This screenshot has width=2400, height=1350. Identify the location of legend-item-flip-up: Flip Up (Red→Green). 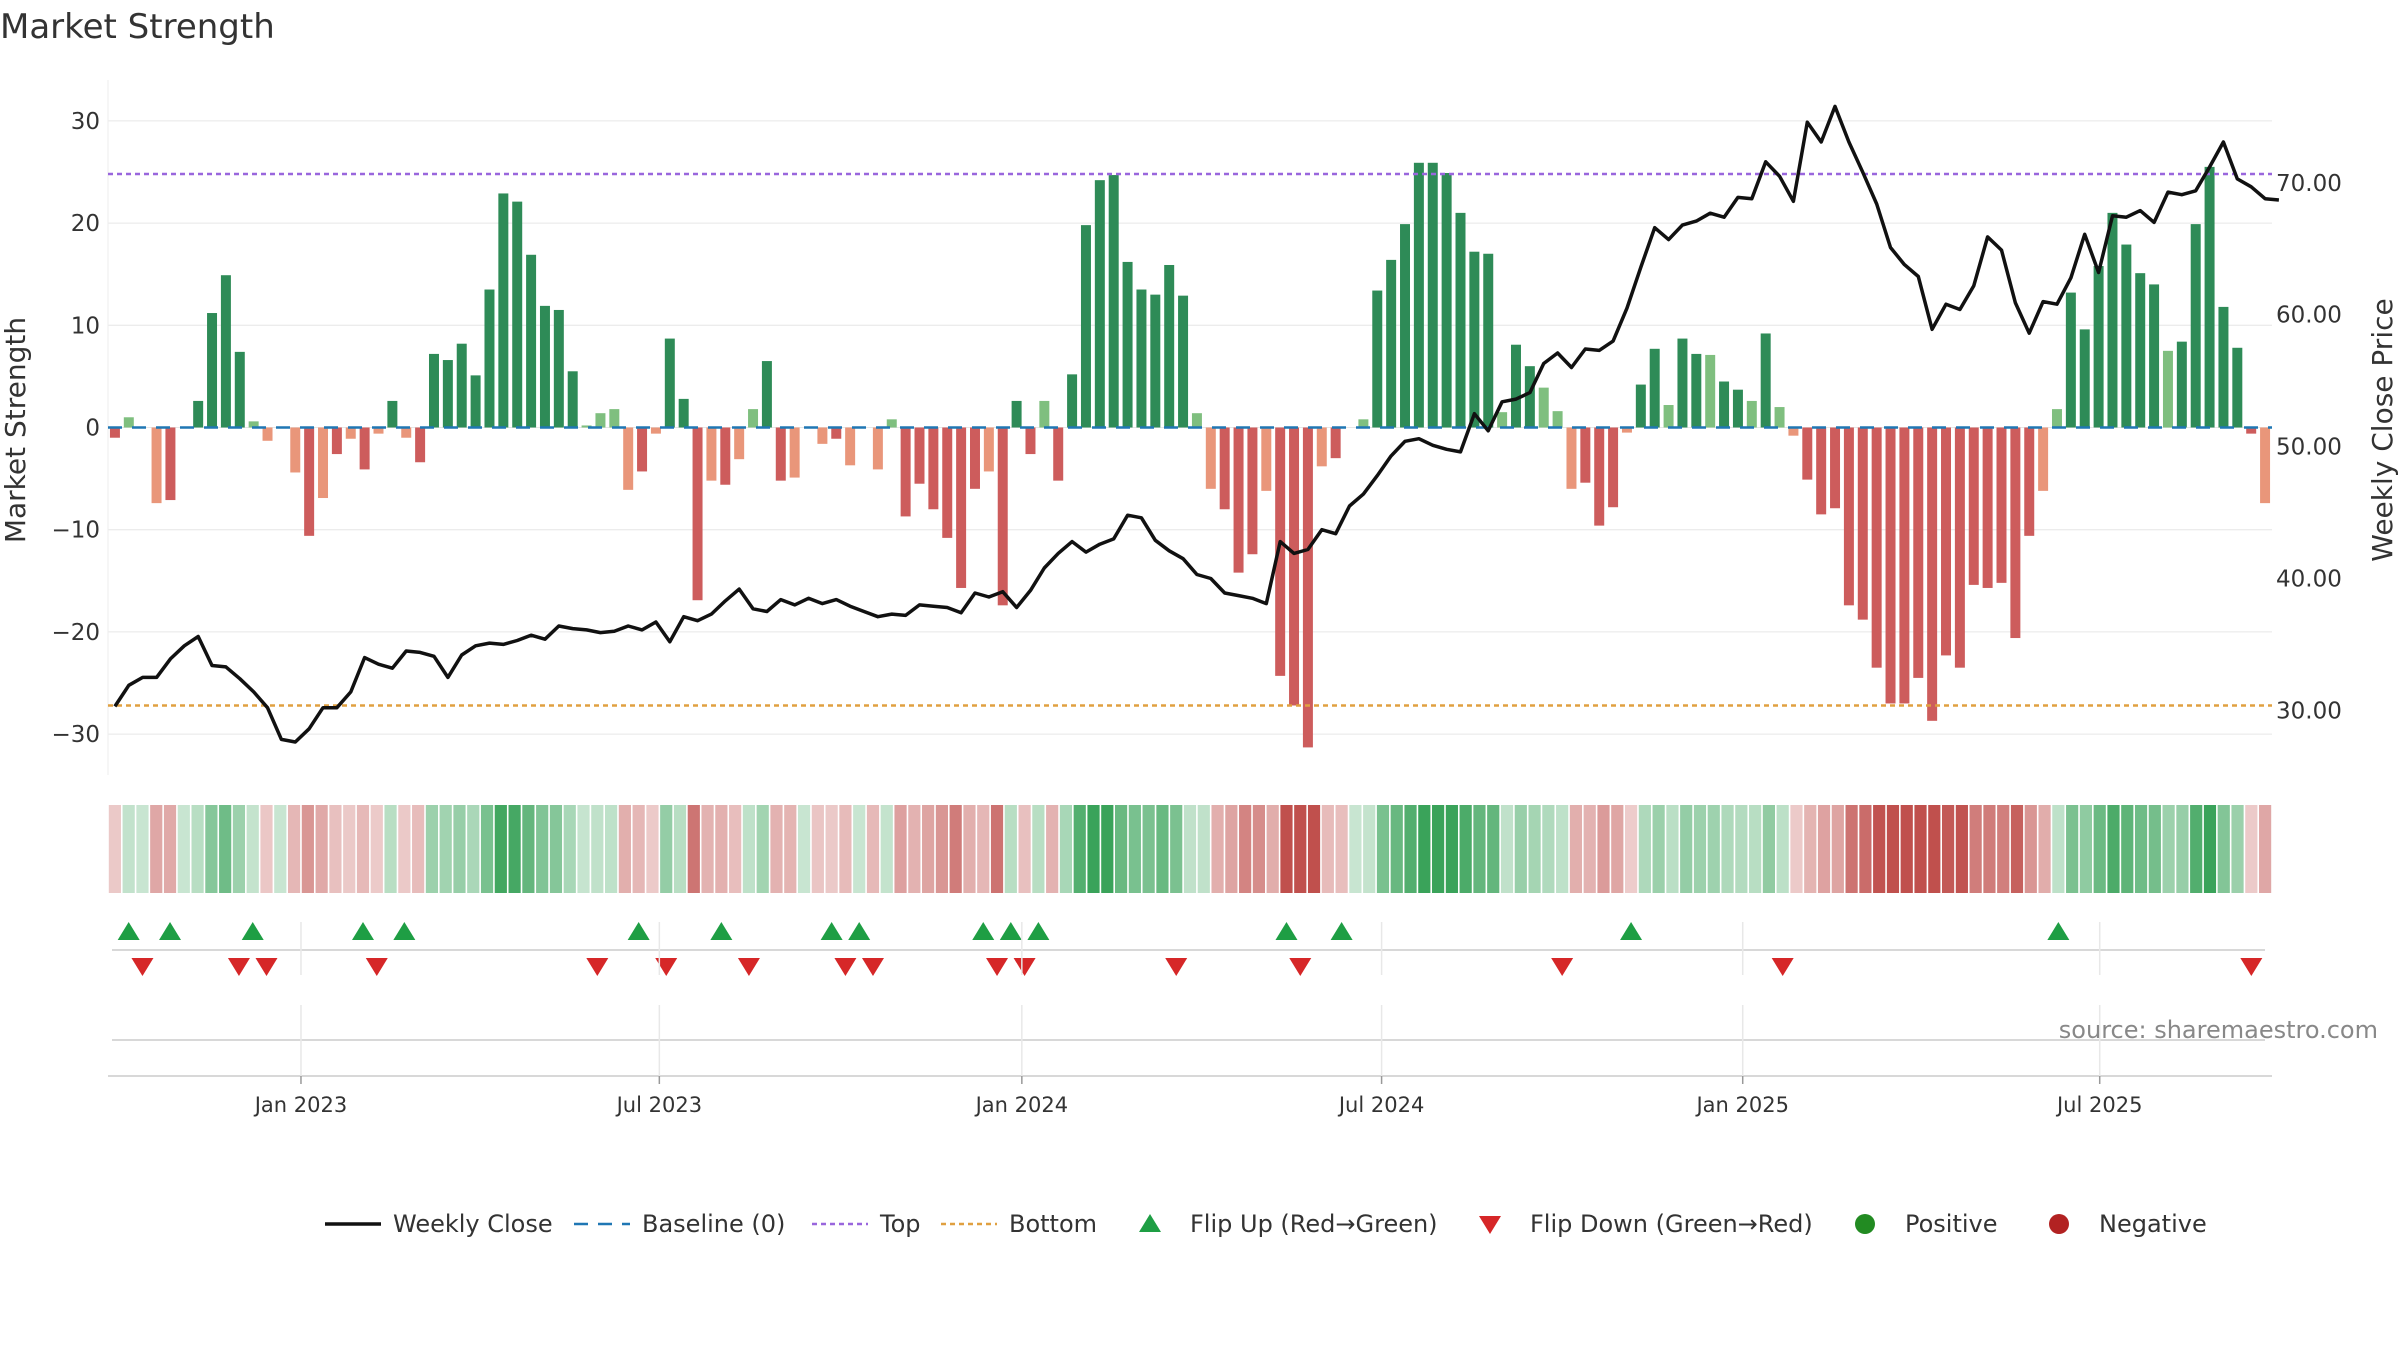
(1288, 1224).